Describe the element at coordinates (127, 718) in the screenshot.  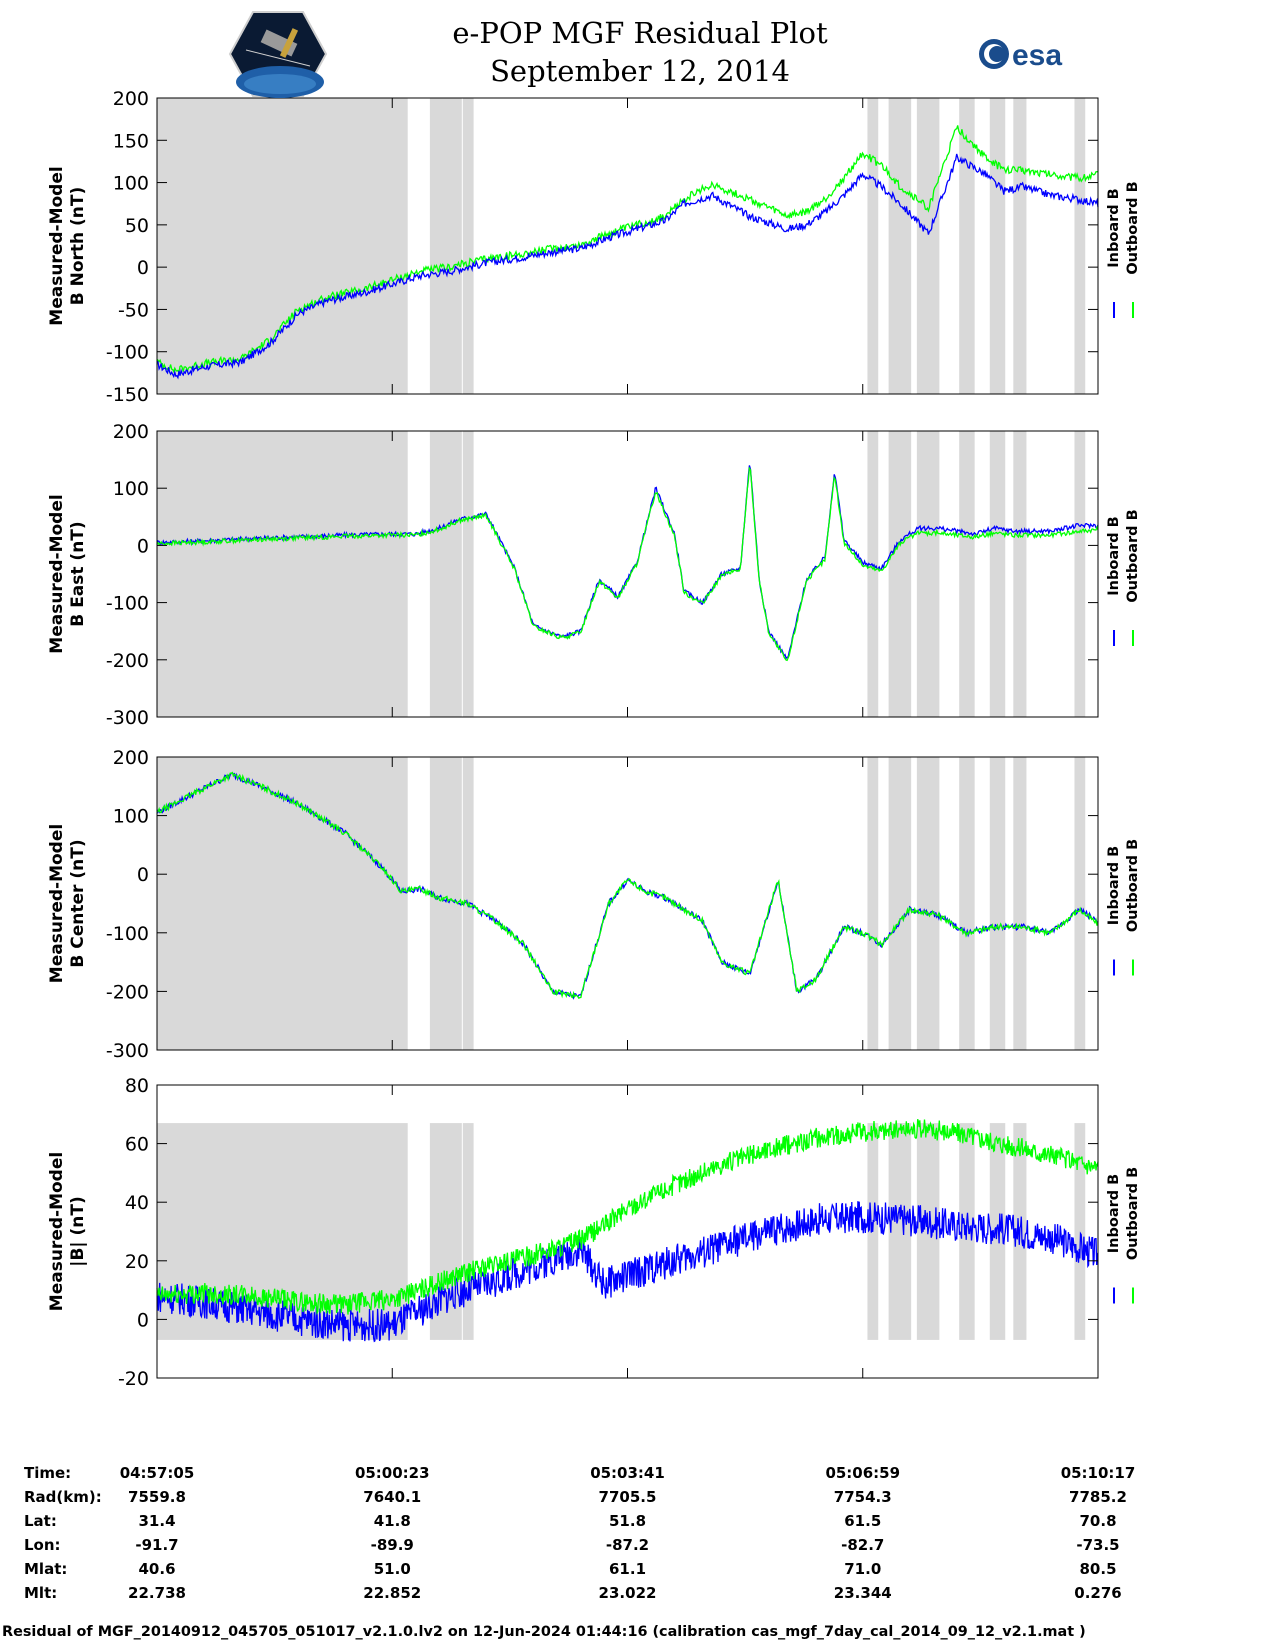
I see `y-tick-label: -300` at that location.